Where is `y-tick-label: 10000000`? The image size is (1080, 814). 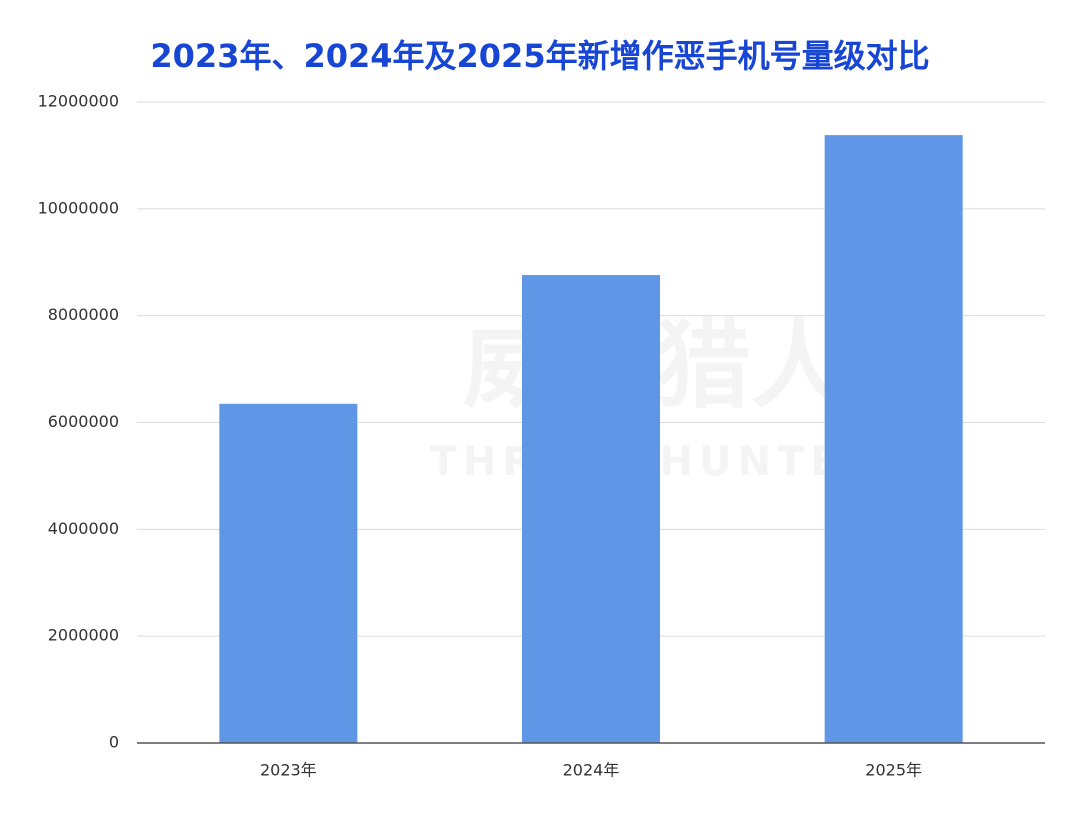
y-tick-label: 10000000 is located at coordinates (78, 207).